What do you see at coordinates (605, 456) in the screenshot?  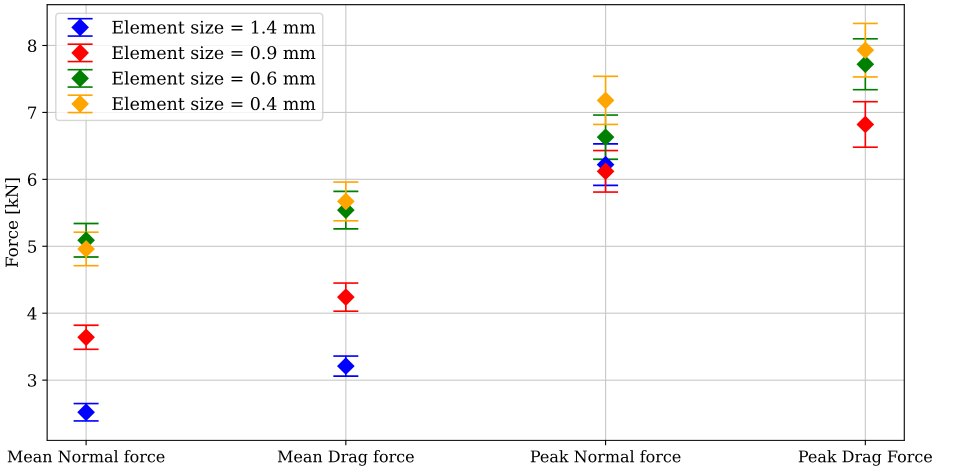 I see `x-tick-label: Peak Normal force` at bounding box center [605, 456].